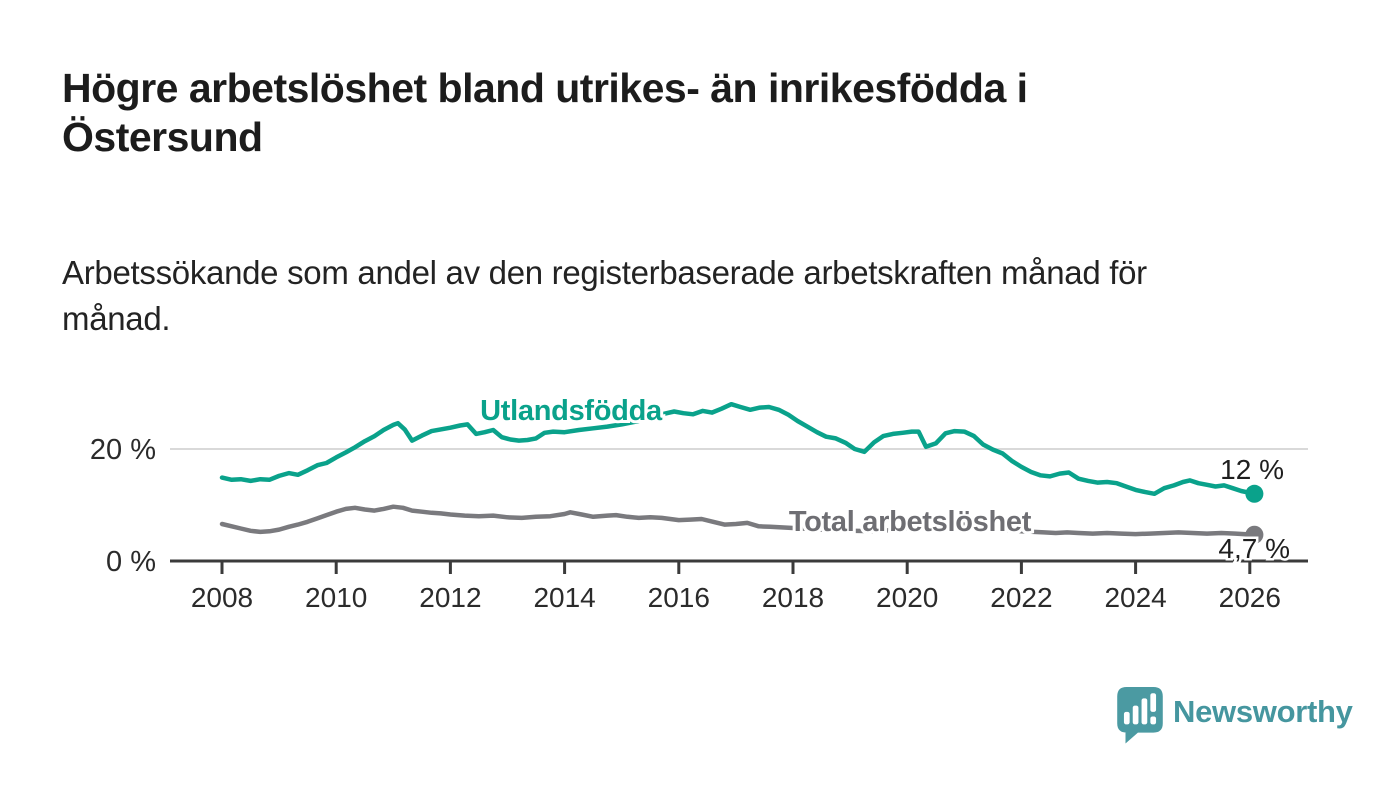  I want to click on page-title-line2: Östersund, so click(162, 137).